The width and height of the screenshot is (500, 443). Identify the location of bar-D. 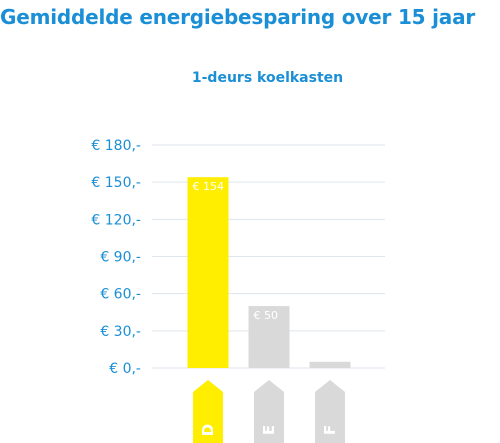
(208, 272).